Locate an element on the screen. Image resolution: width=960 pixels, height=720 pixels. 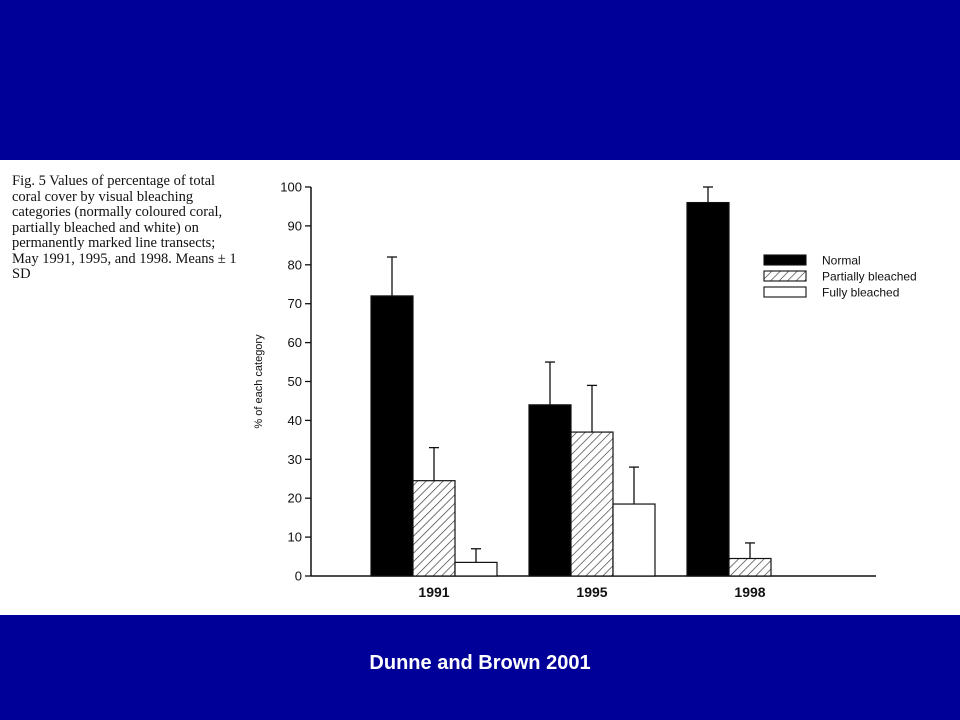
y-tick-label: 40 is located at coordinates (295, 420).